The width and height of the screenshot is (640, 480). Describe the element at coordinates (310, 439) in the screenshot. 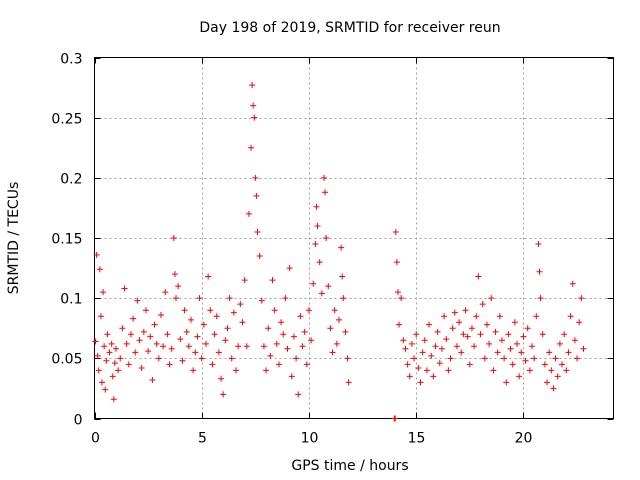

I see `x-tick-label: 10` at that location.